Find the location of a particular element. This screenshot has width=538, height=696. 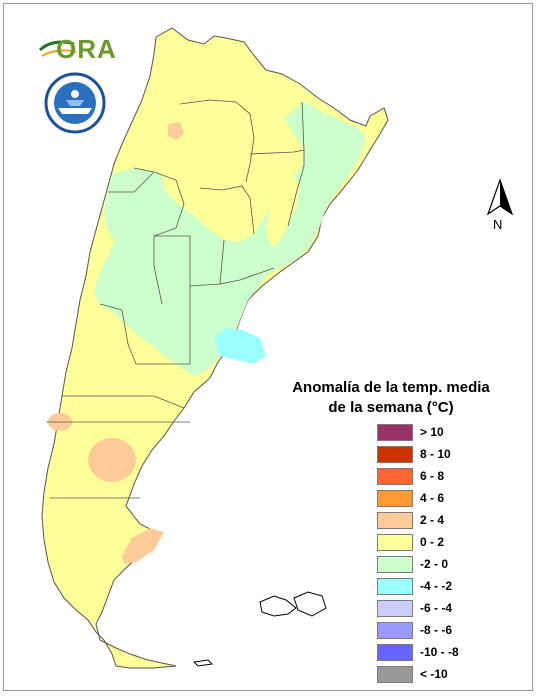

legend-label: 0 - 2 is located at coordinates (432, 542).